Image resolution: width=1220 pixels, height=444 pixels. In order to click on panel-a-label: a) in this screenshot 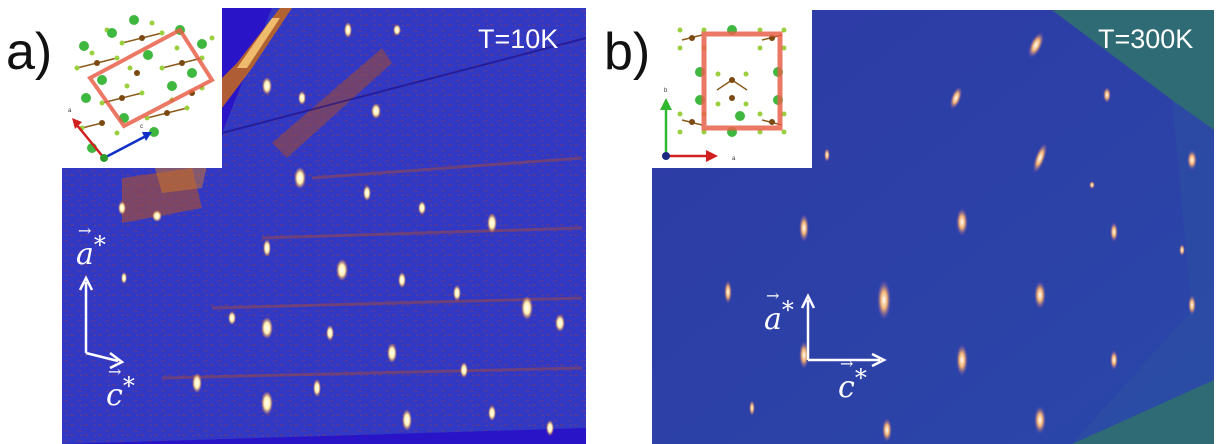, I will do `click(29, 52)`.